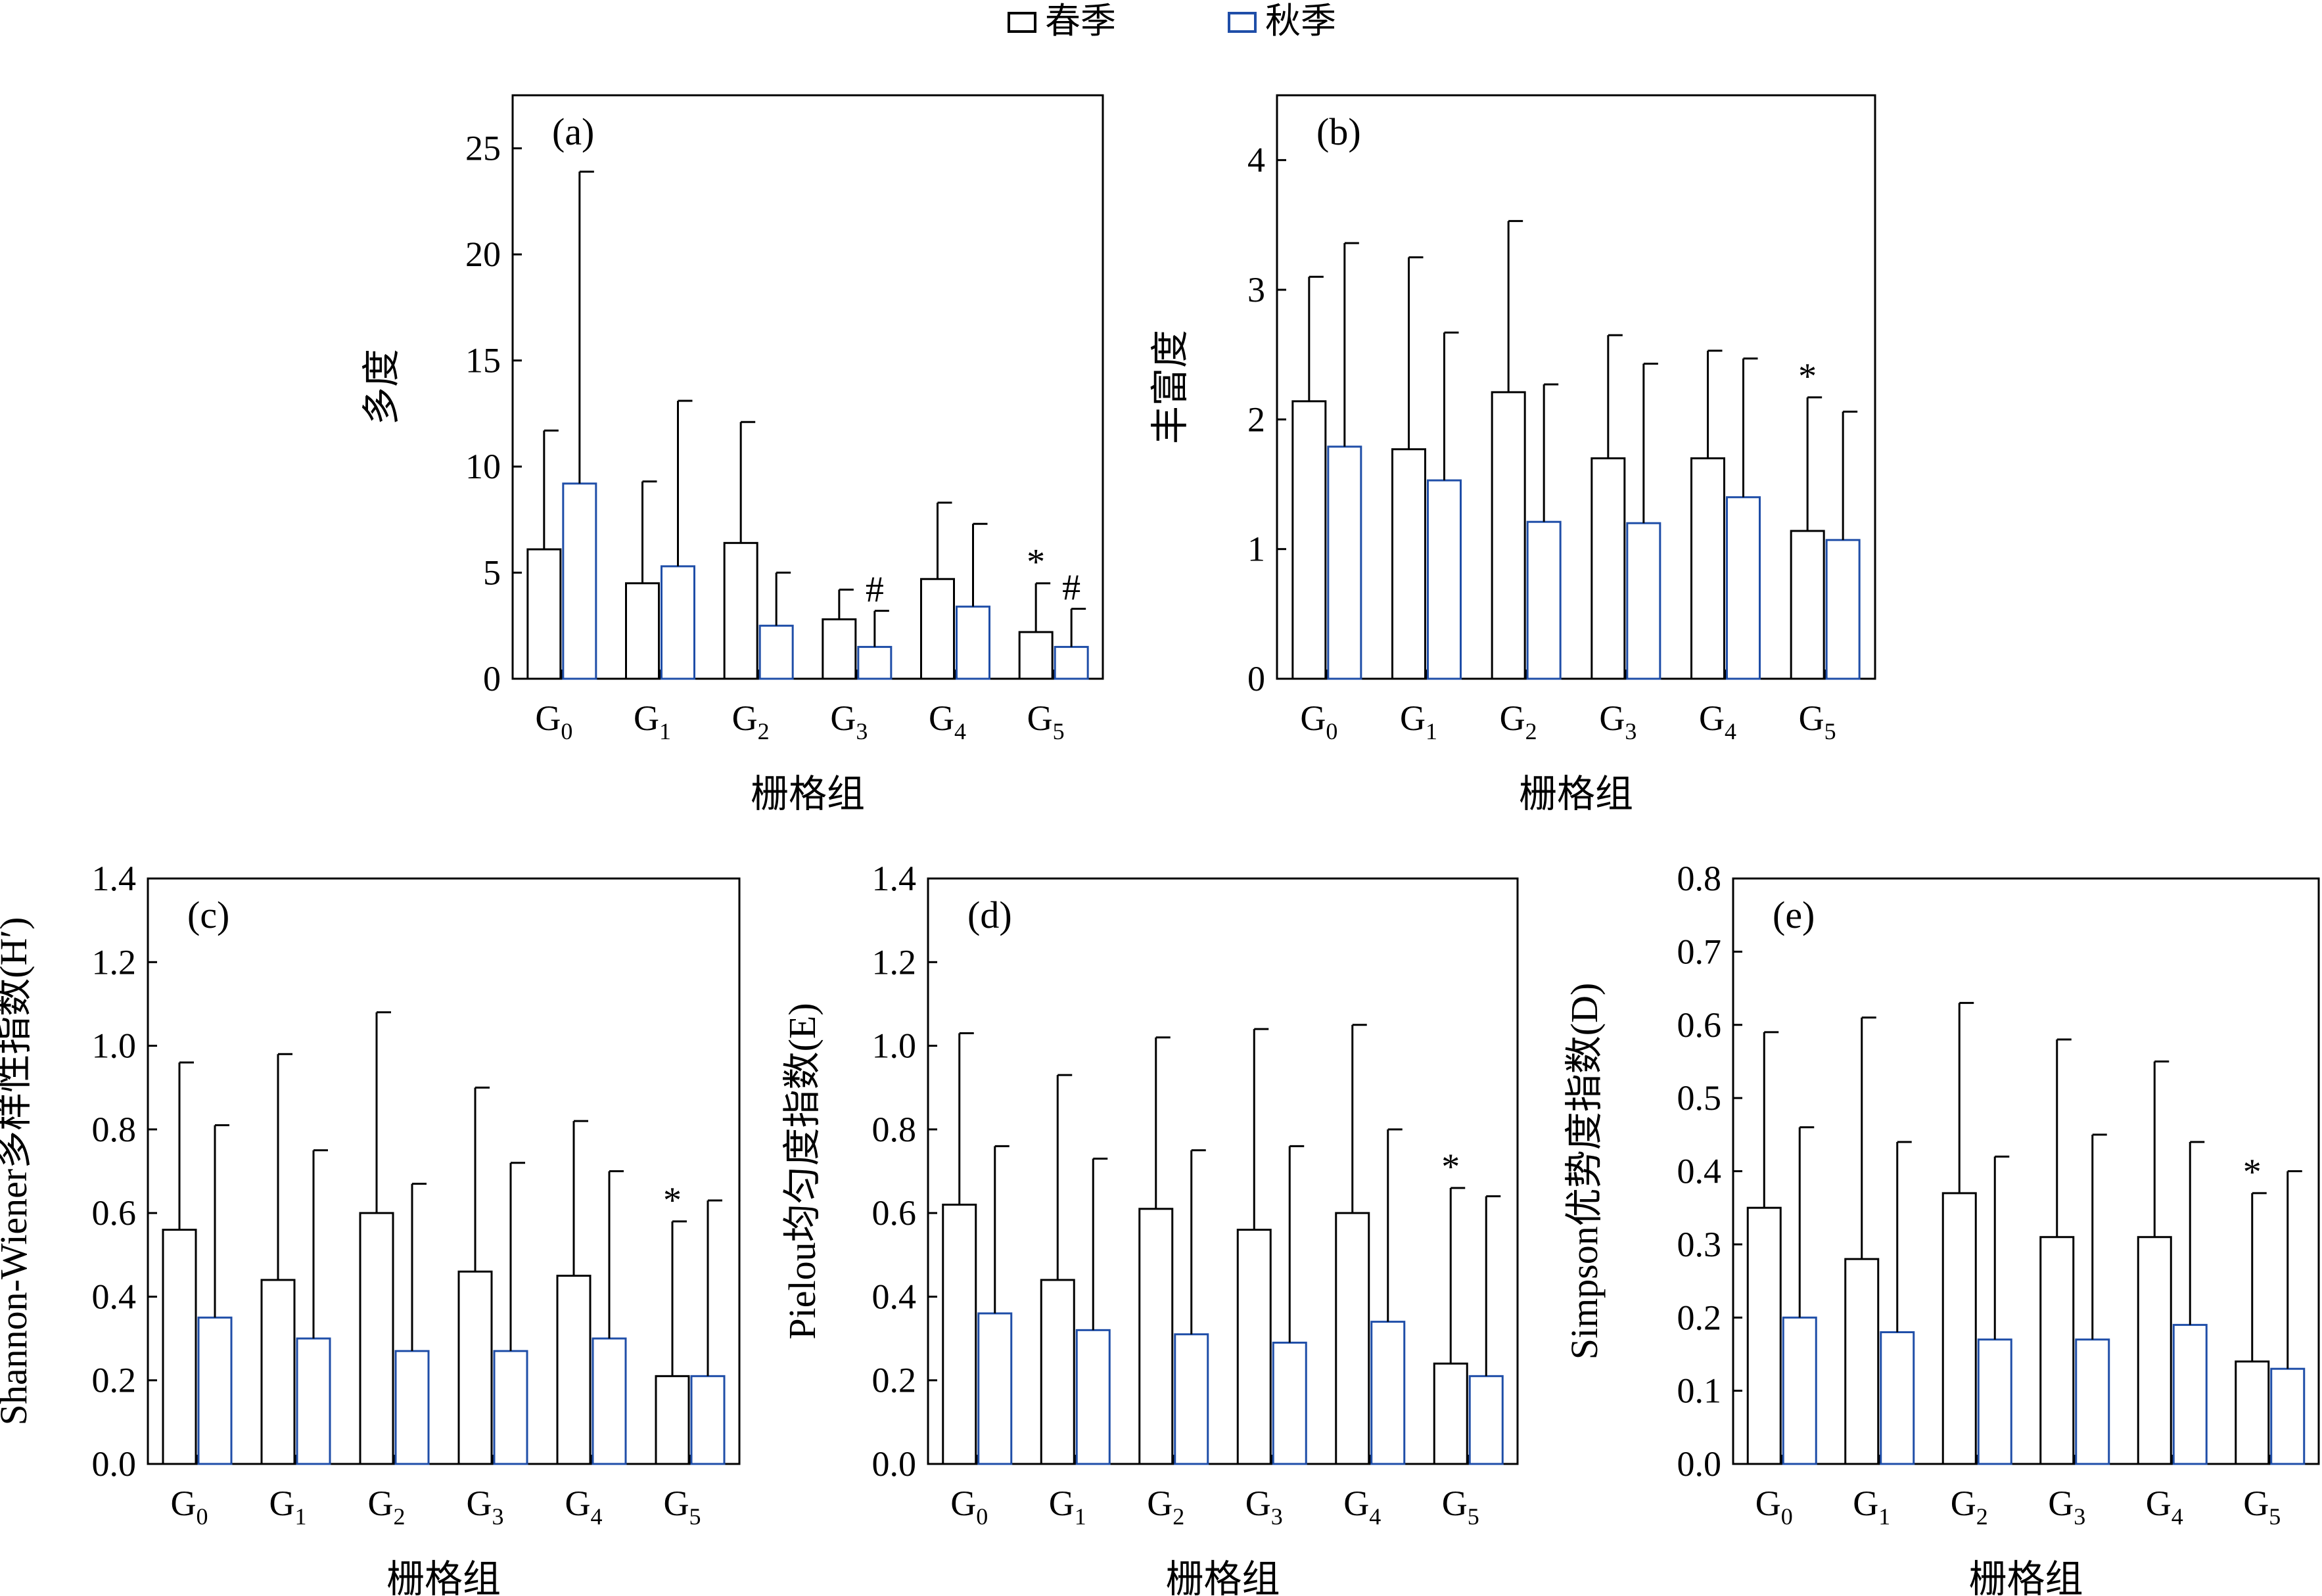 The height and width of the screenshot is (1596, 2322). I want to click on y-tick-label: 0.3, so click(1699, 1244).